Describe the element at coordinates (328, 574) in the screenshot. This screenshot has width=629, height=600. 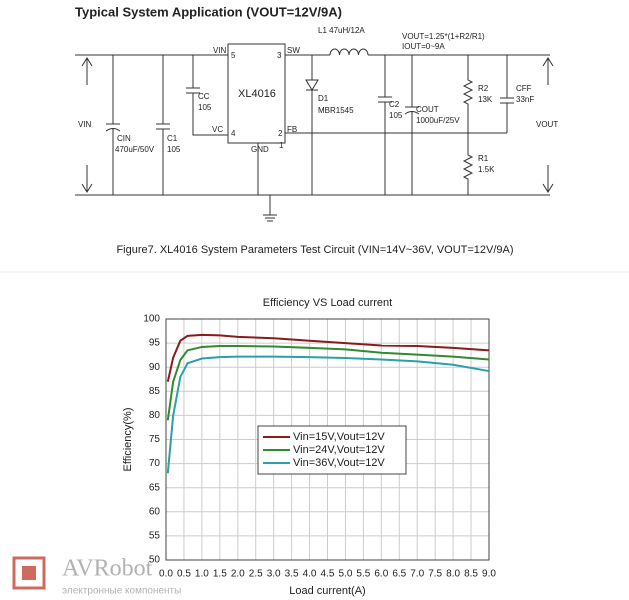
I see `x-tick-label: 4.5` at that location.